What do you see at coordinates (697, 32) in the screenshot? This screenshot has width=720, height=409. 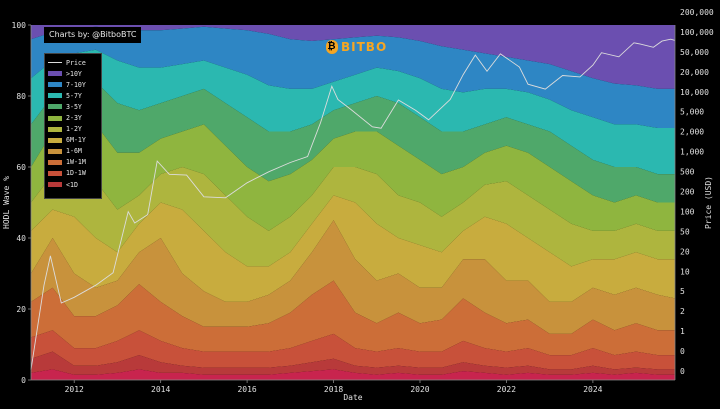 I see `y2-tick-label: 100,000` at bounding box center [697, 32].